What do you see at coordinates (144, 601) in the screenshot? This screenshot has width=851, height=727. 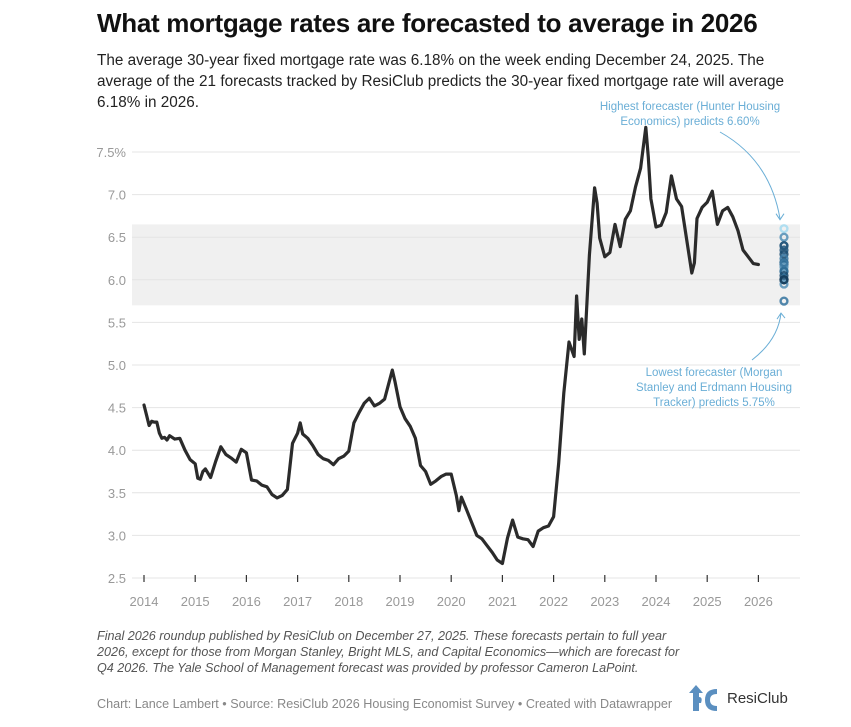 I see `x-tick-label: 2014` at bounding box center [144, 601].